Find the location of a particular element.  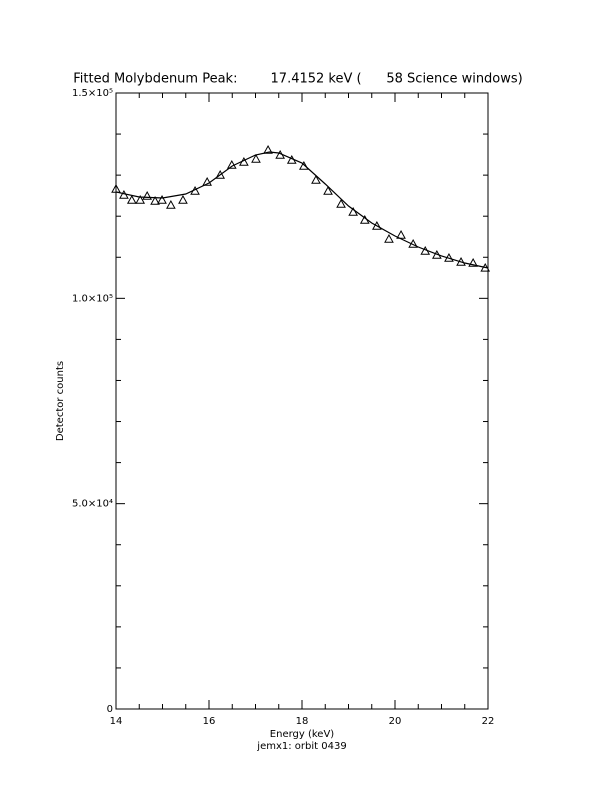

x-tick-label: 22 is located at coordinates (488, 721).